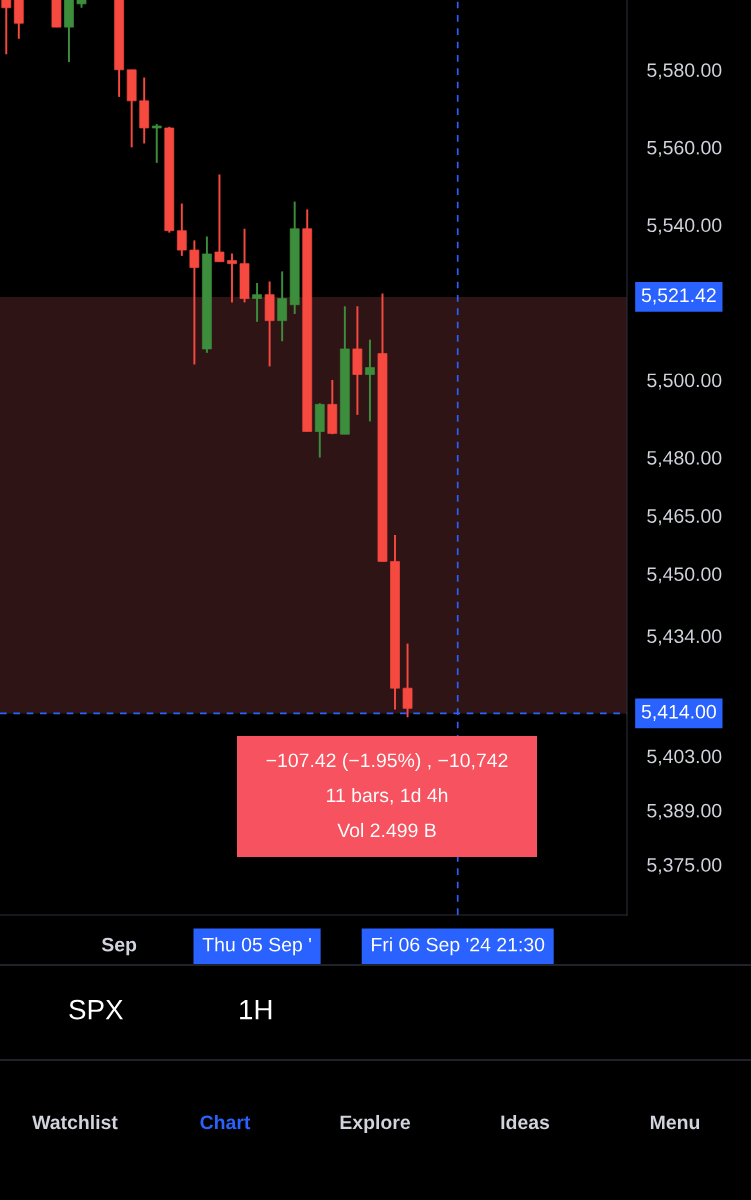 The height and width of the screenshot is (1200, 751). What do you see at coordinates (525, 1122) in the screenshot?
I see `text: Ideas` at bounding box center [525, 1122].